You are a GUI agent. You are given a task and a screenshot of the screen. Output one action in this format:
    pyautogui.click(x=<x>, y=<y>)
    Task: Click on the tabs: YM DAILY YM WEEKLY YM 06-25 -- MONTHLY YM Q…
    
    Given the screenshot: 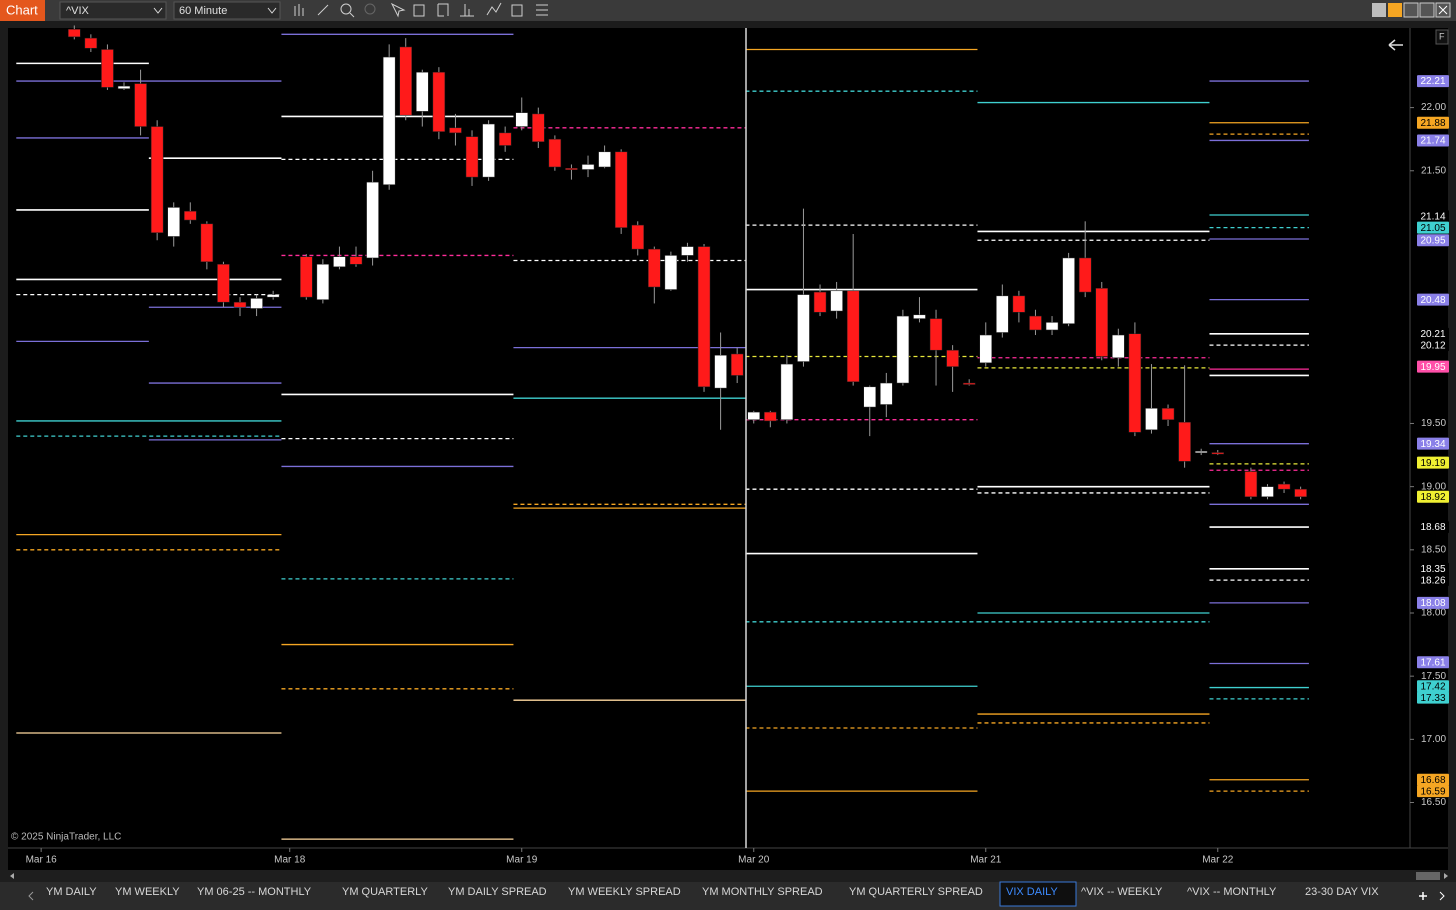 What is the action you would take?
    pyautogui.click(x=712, y=894)
    